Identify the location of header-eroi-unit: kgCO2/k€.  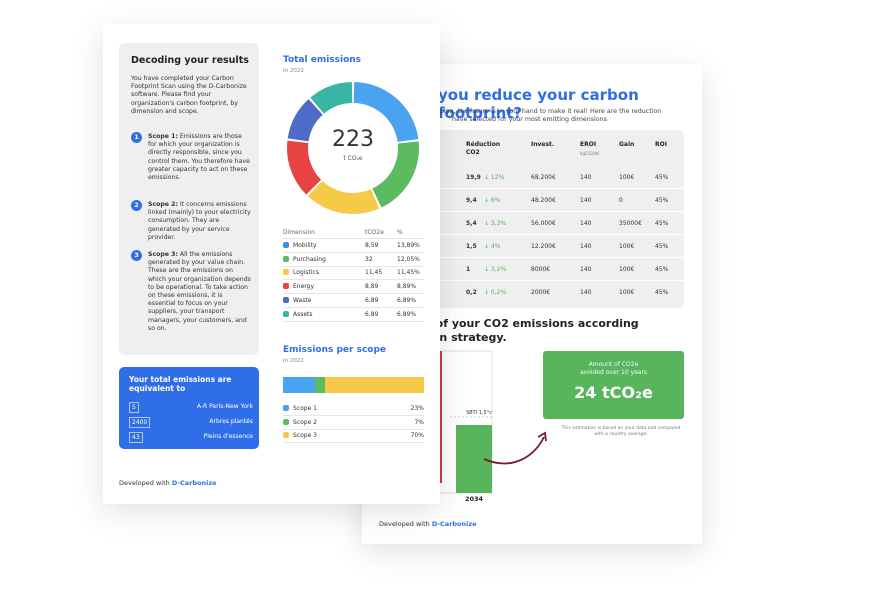
(590, 153).